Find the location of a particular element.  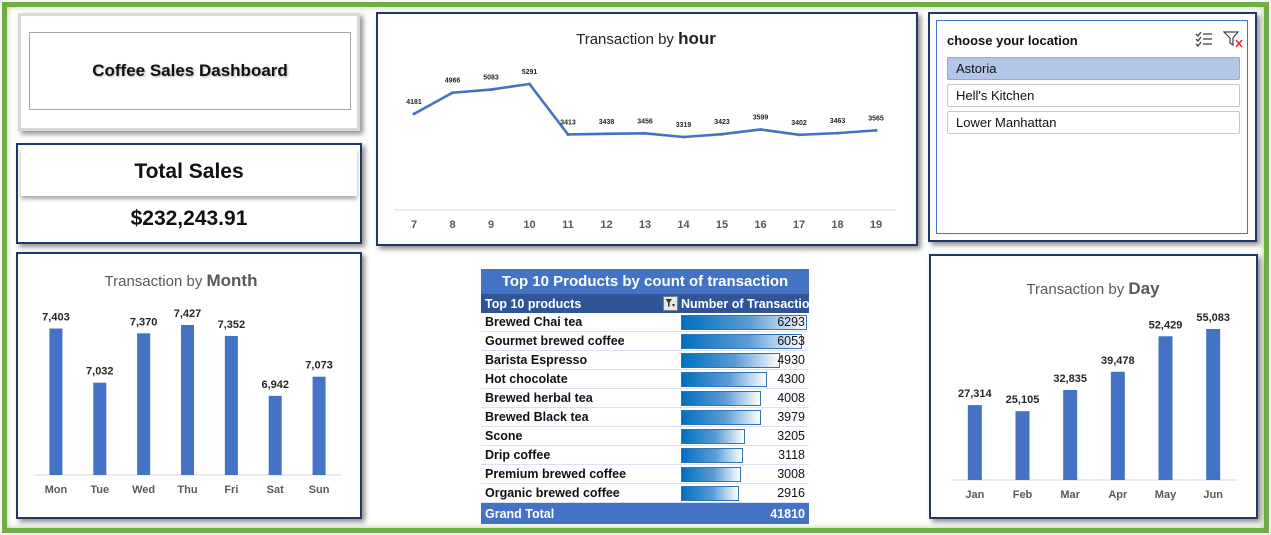

slicer-header: choose your location is located at coordinates (1095, 40).